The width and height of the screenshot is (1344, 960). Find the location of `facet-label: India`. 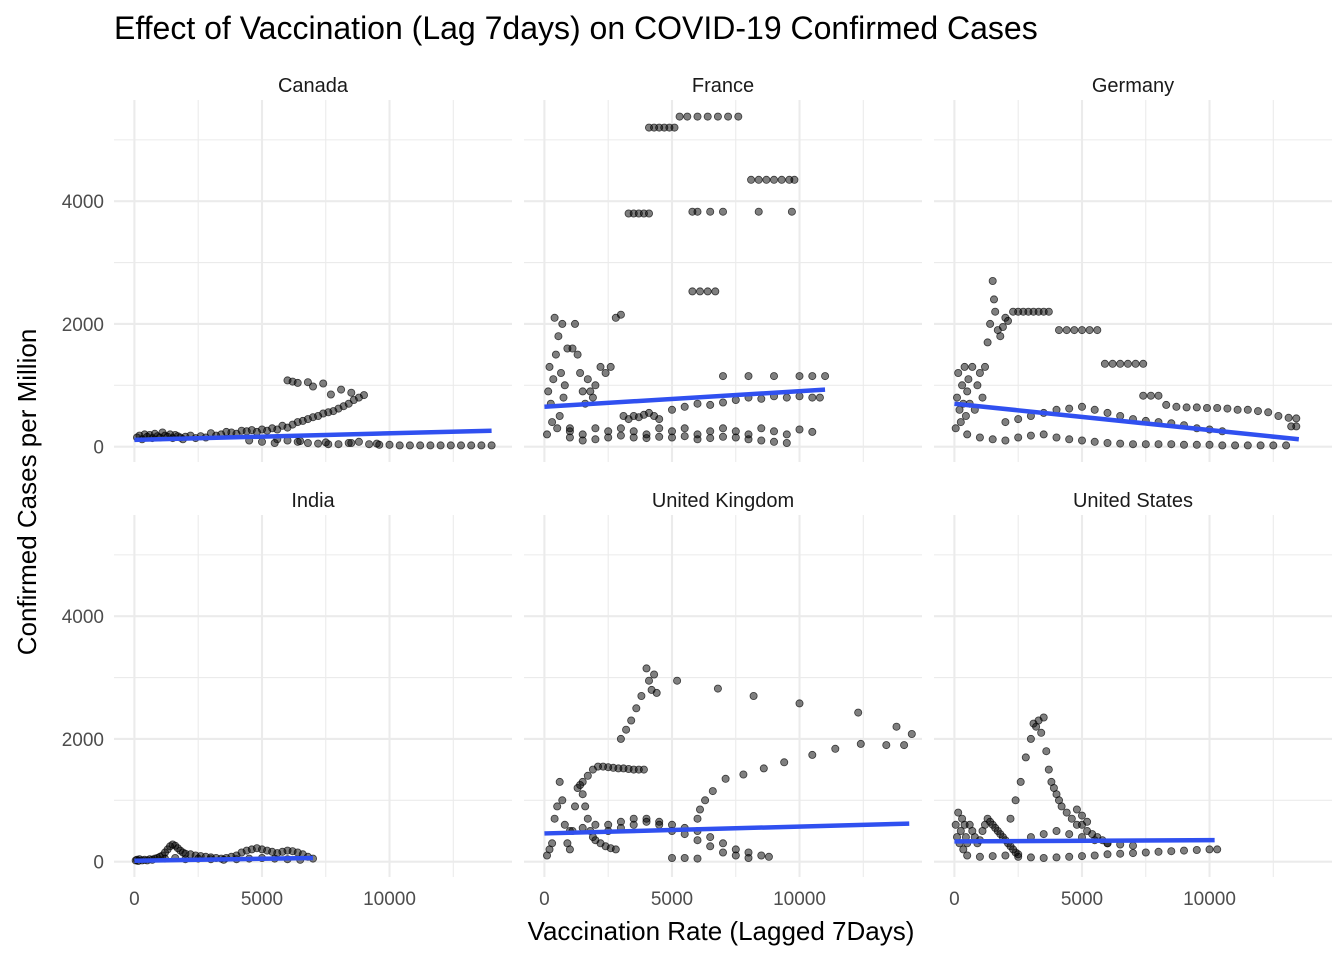

facet-label: India is located at coordinates (313, 501).